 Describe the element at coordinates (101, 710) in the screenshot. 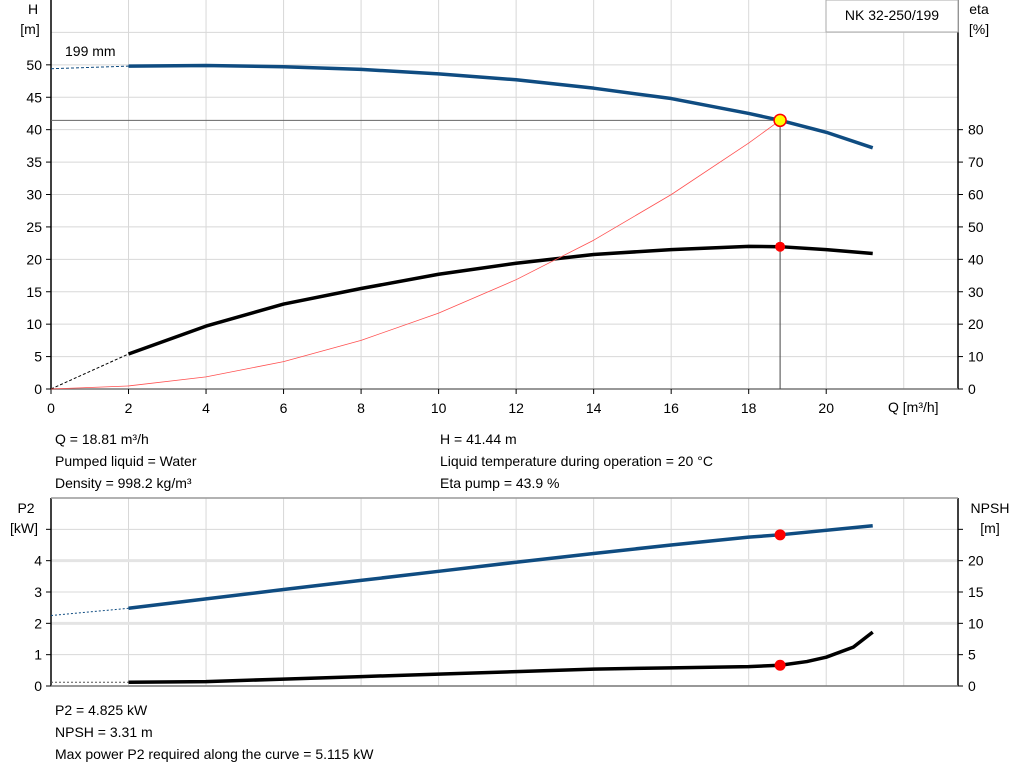

I see `info-p2: P2 = 4.825 kW` at that location.